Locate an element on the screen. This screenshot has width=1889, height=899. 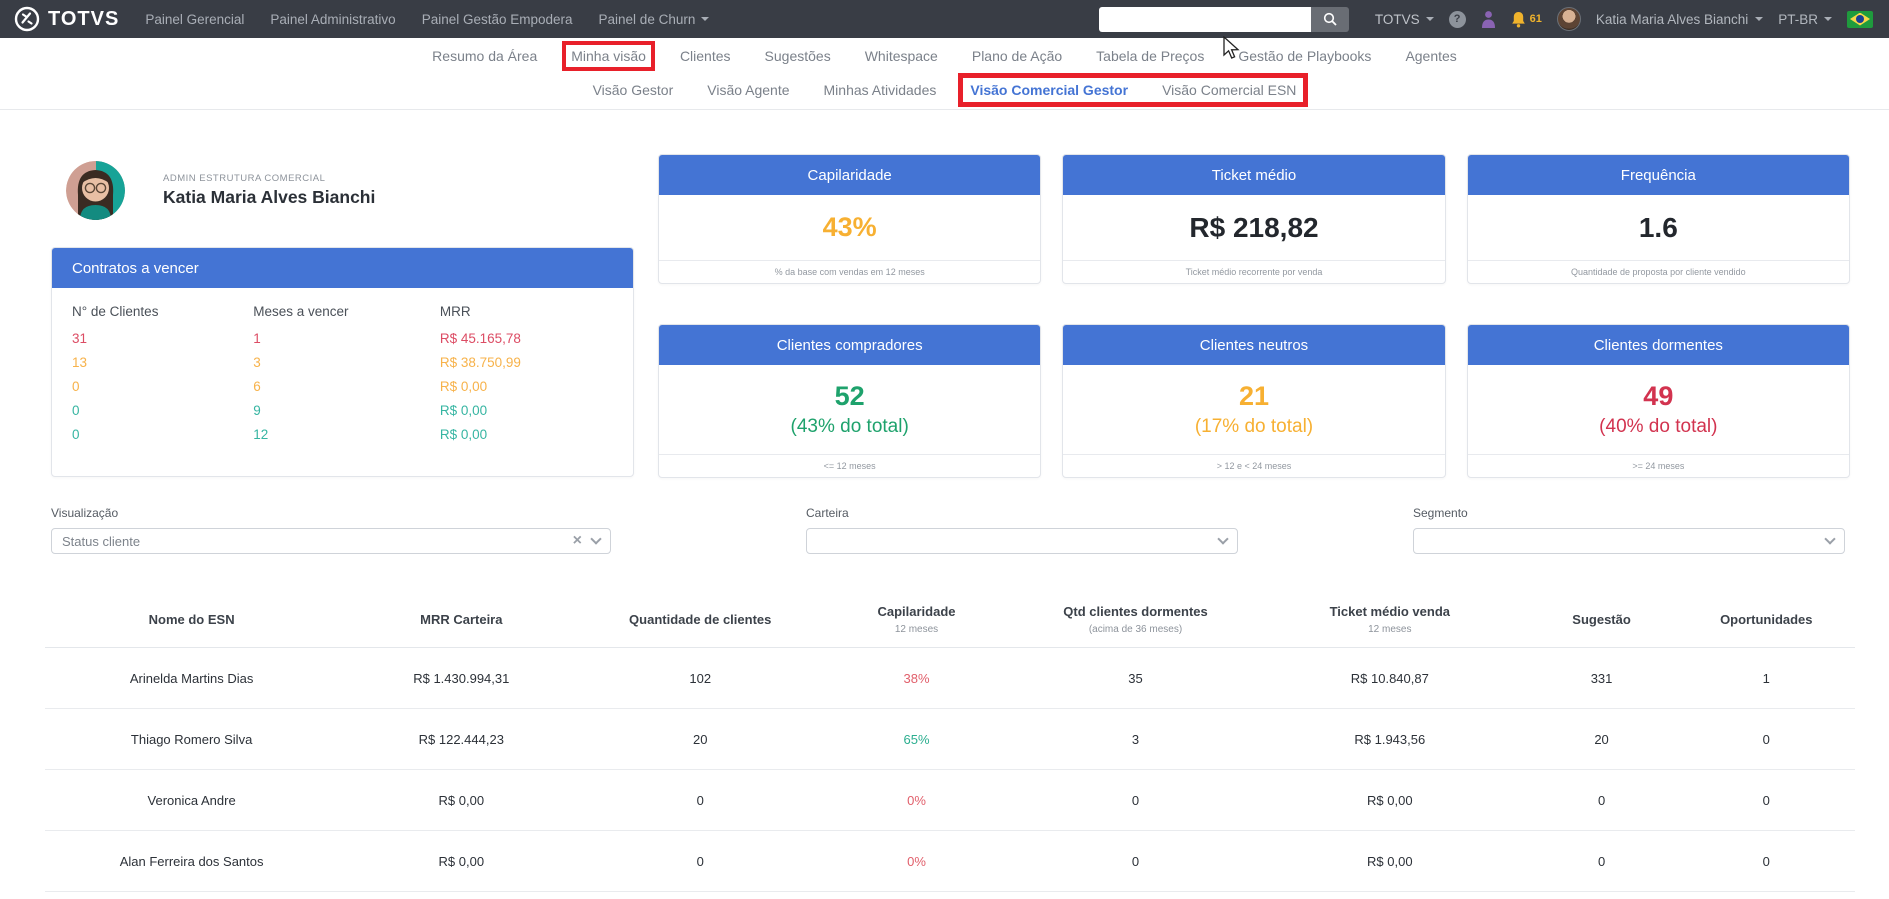
col-quantidade-clientes: Quantidade de clientes is located at coordinates (700, 619).